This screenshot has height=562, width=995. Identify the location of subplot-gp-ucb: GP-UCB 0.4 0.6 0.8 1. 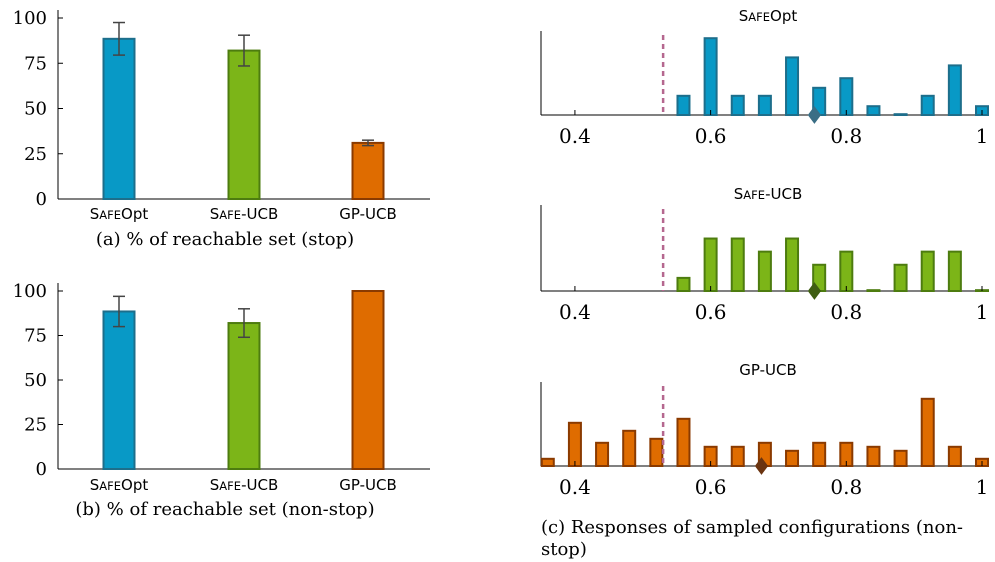
(764, 430).